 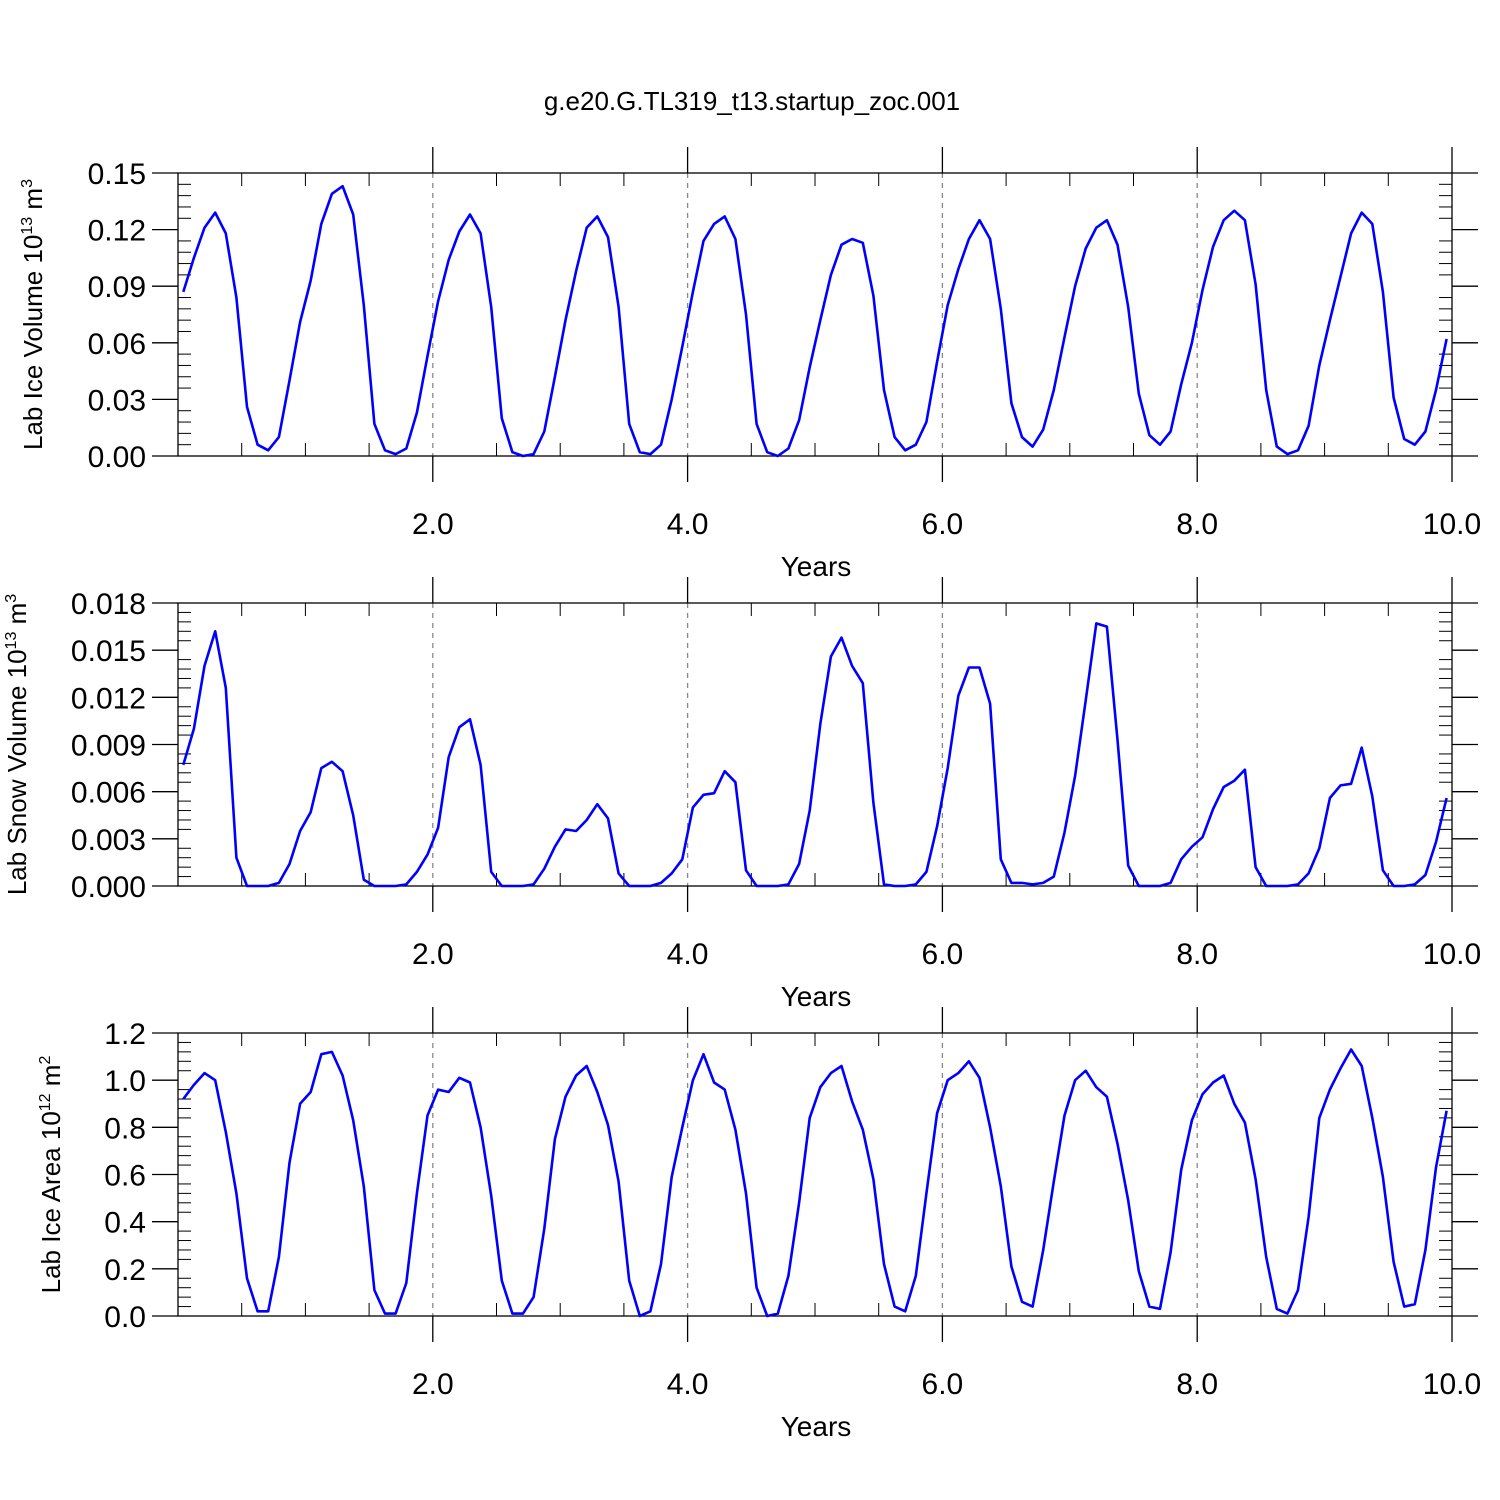 What do you see at coordinates (108, 887) in the screenshot?
I see `y-tick-label: 0.000` at bounding box center [108, 887].